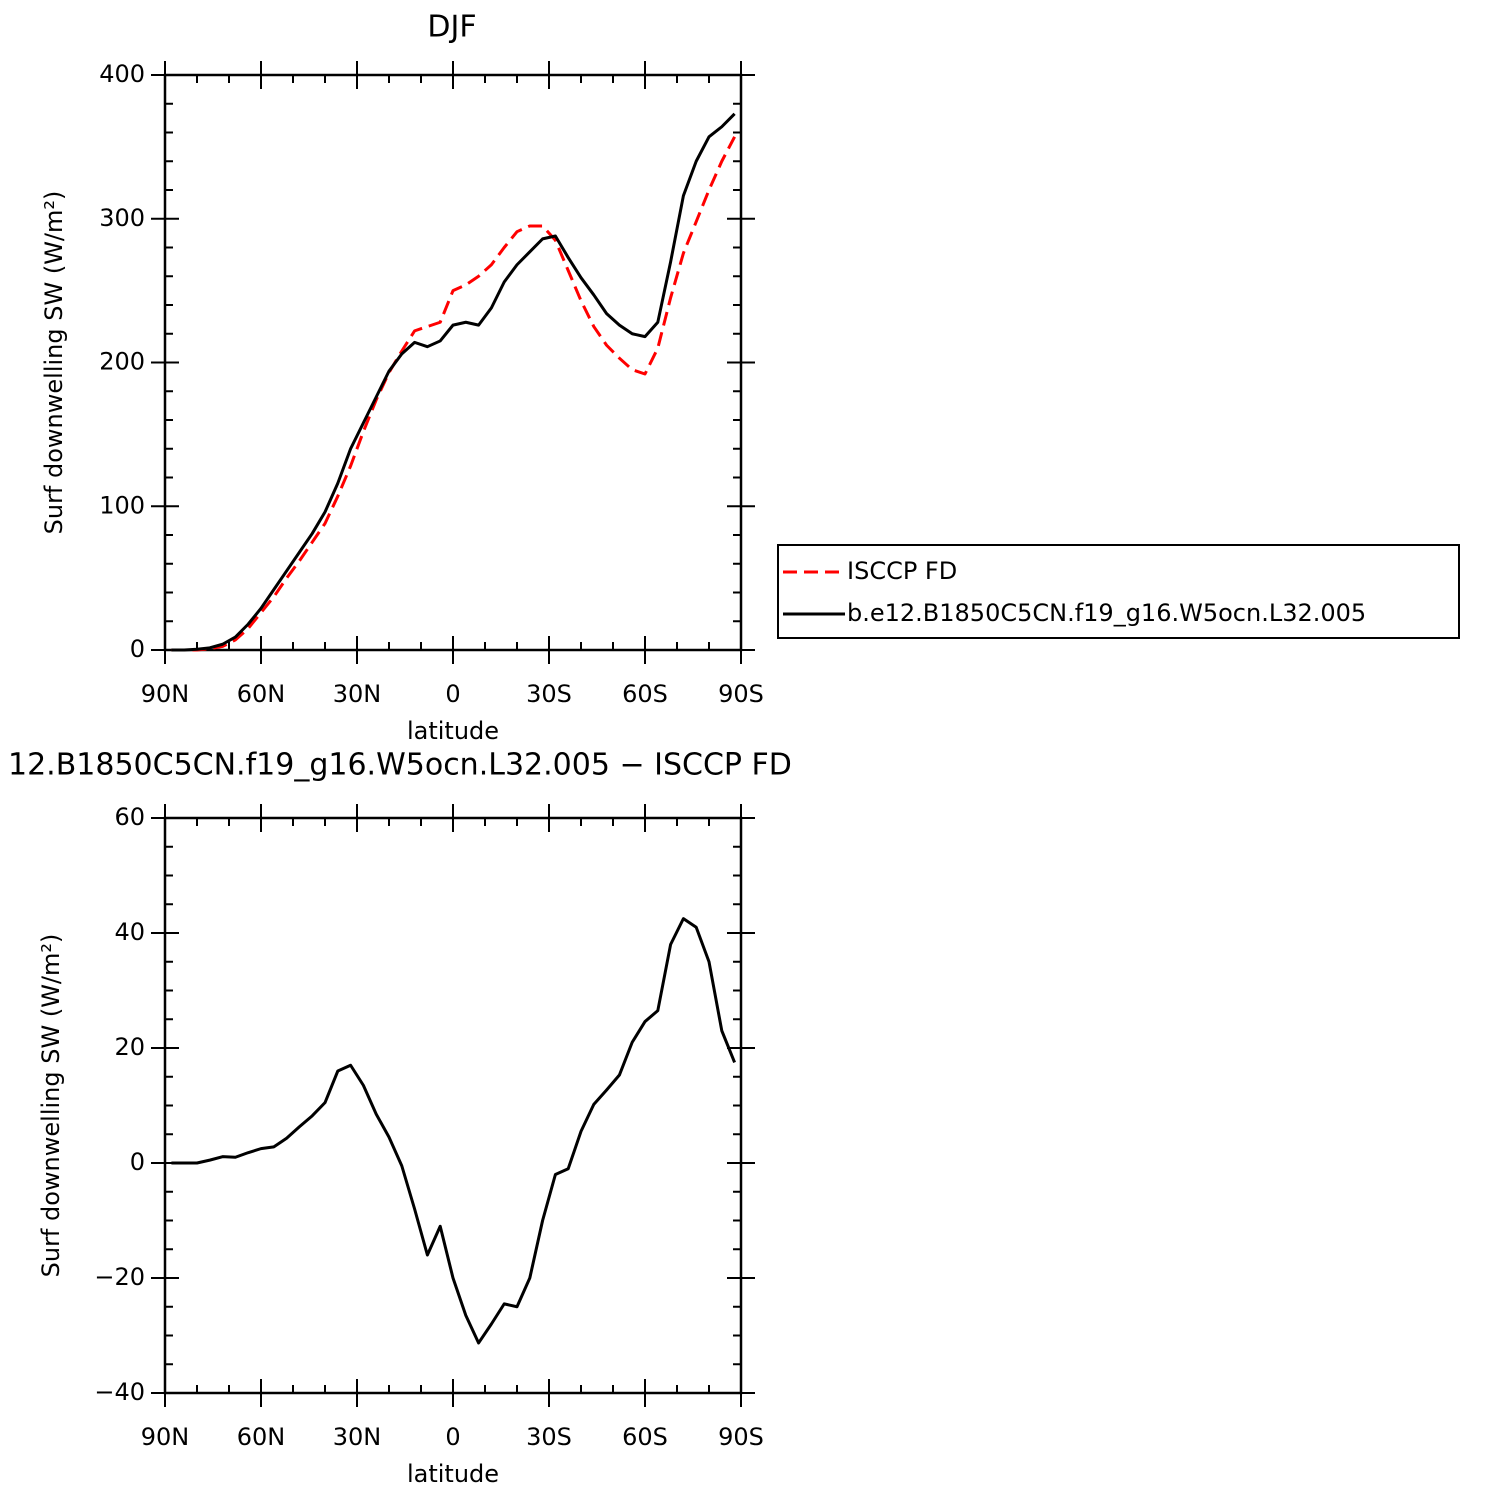  Describe the element at coordinates (122, 218) in the screenshot. I see `y-tick-label: 300` at that location.